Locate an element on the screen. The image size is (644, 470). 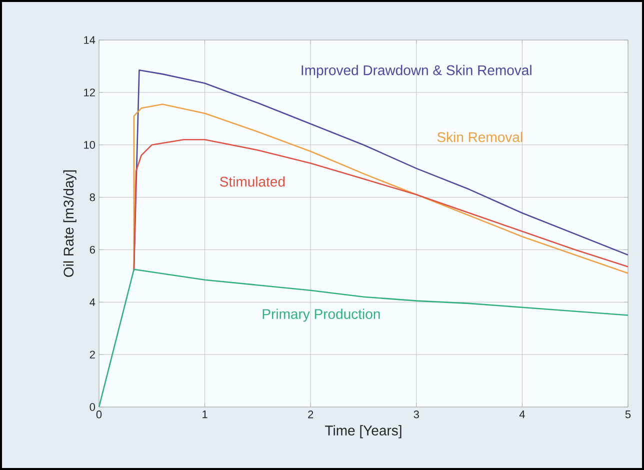
series-label: Primary Production is located at coordinates (321, 315).